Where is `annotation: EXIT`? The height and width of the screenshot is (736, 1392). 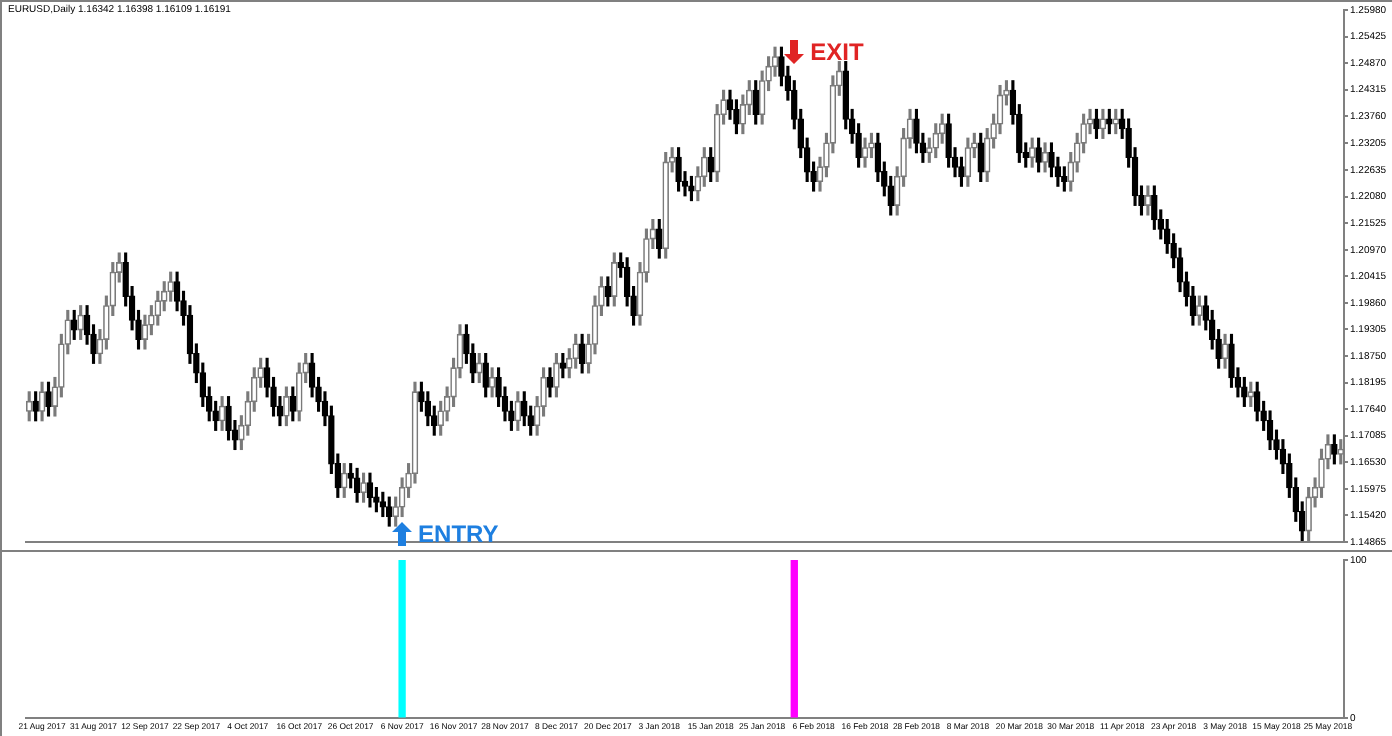
annotation: EXIT is located at coordinates (837, 52).